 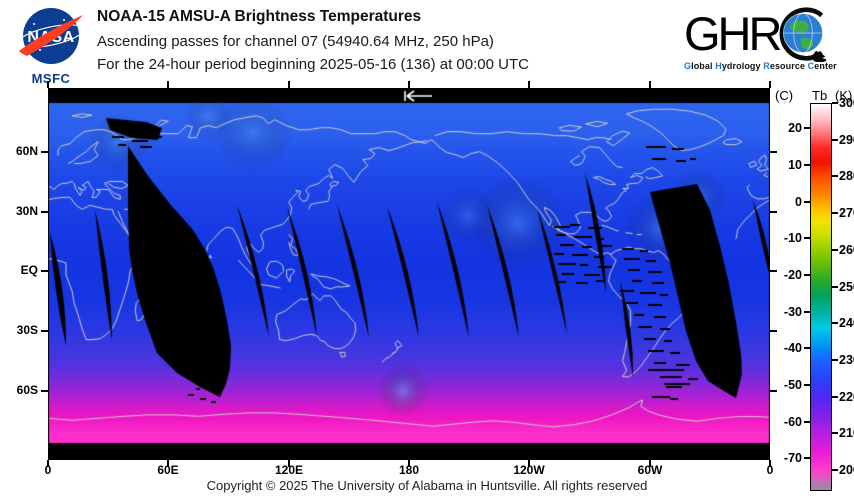 What do you see at coordinates (650, 470) in the screenshot?
I see `lon-tick-label: 60W` at bounding box center [650, 470].